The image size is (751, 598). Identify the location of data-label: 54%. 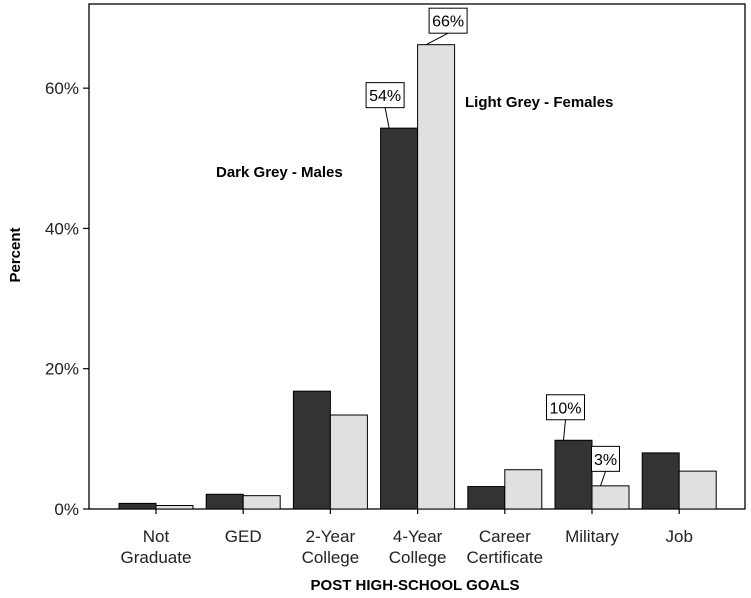
(385, 96).